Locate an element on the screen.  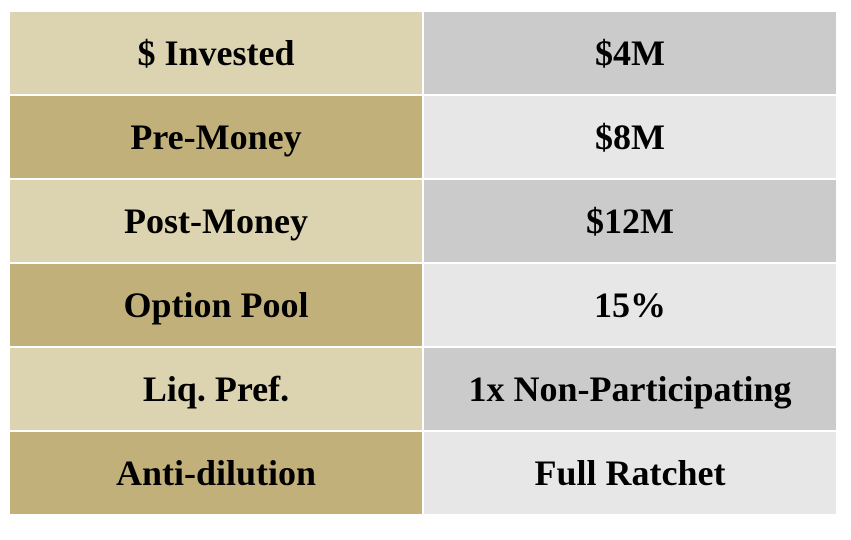
term-label: Post-Money is located at coordinates (216, 221).